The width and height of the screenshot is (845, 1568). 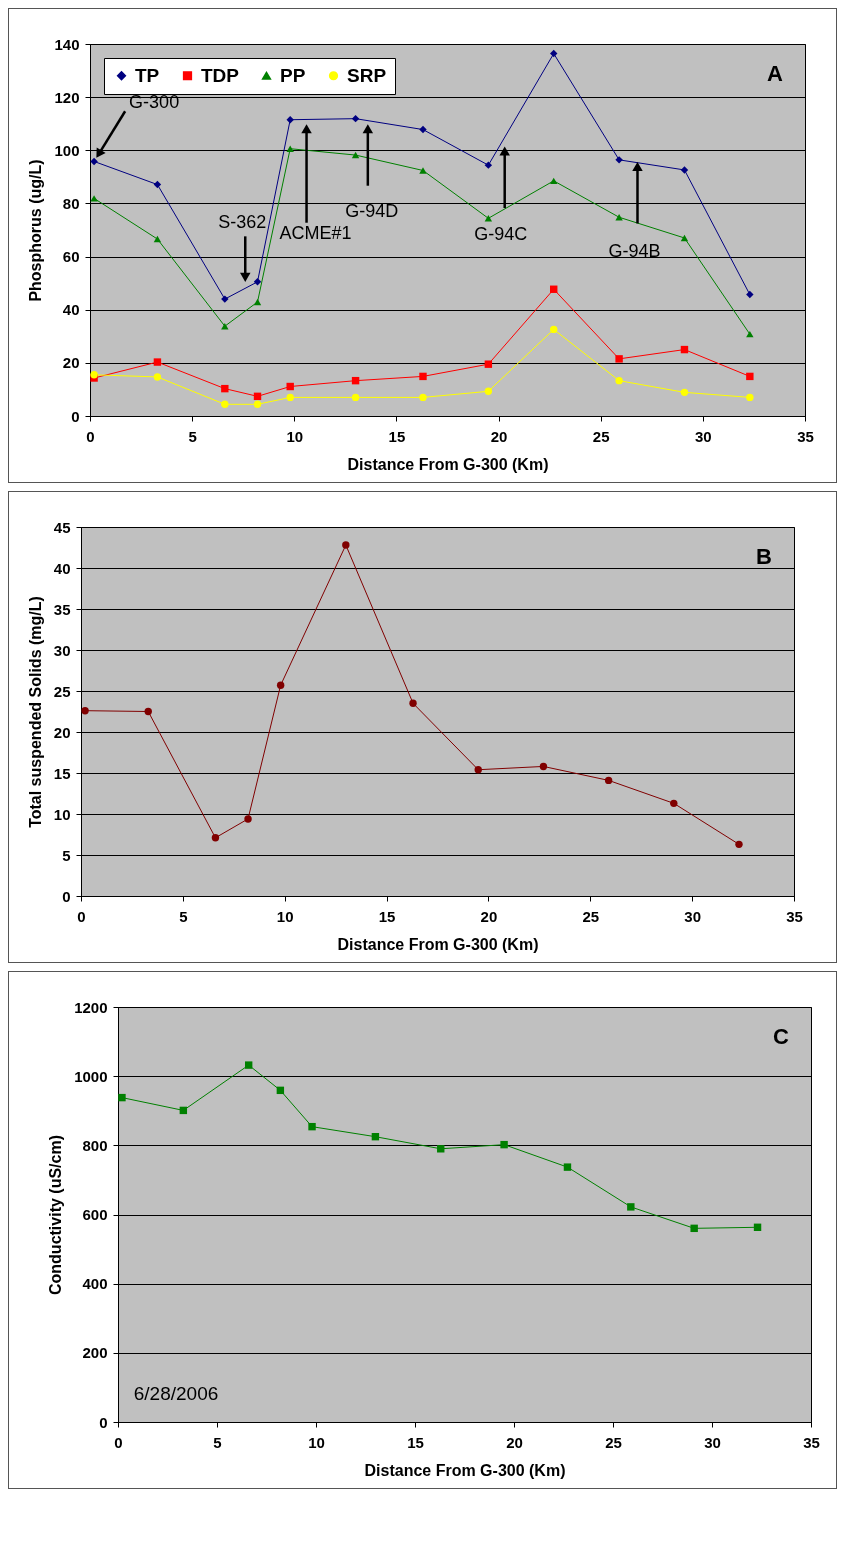 What do you see at coordinates (71, 203) in the screenshot?
I see `y-tick-label: 80` at bounding box center [71, 203].